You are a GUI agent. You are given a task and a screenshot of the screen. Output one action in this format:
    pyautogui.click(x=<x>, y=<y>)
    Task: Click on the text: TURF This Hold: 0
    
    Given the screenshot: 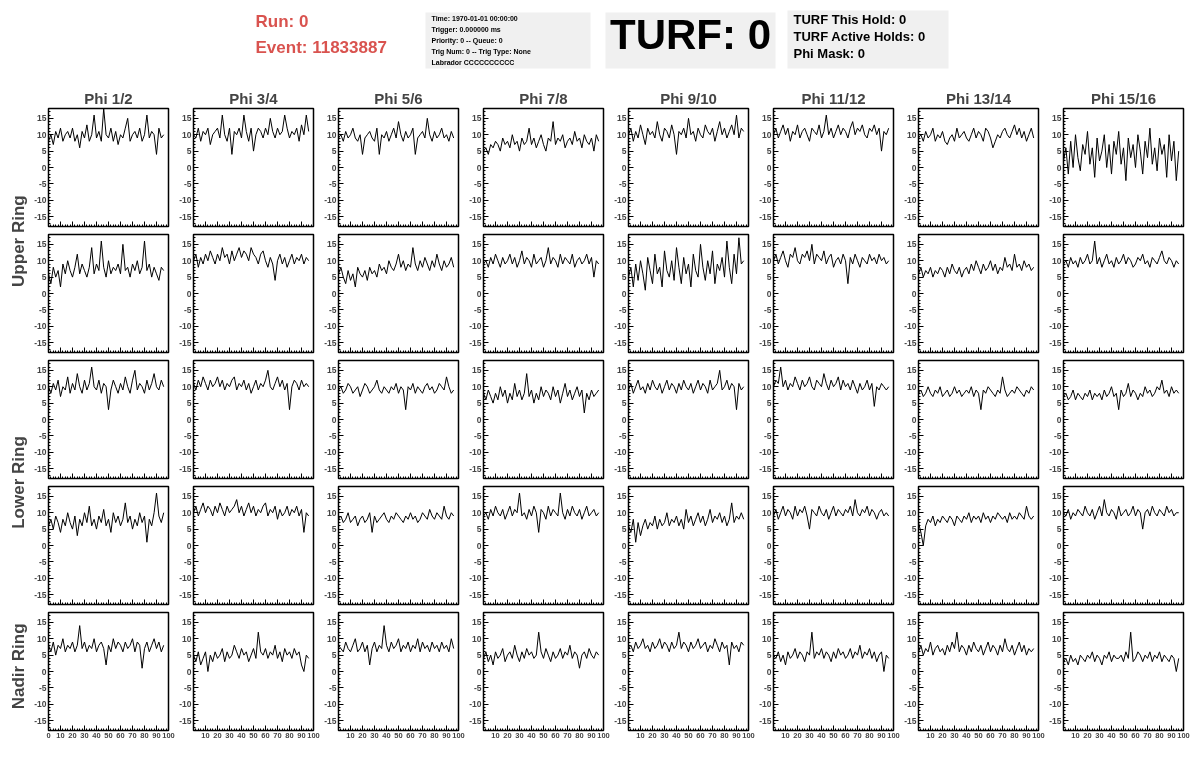 What is the action you would take?
    pyautogui.click(x=850, y=19)
    